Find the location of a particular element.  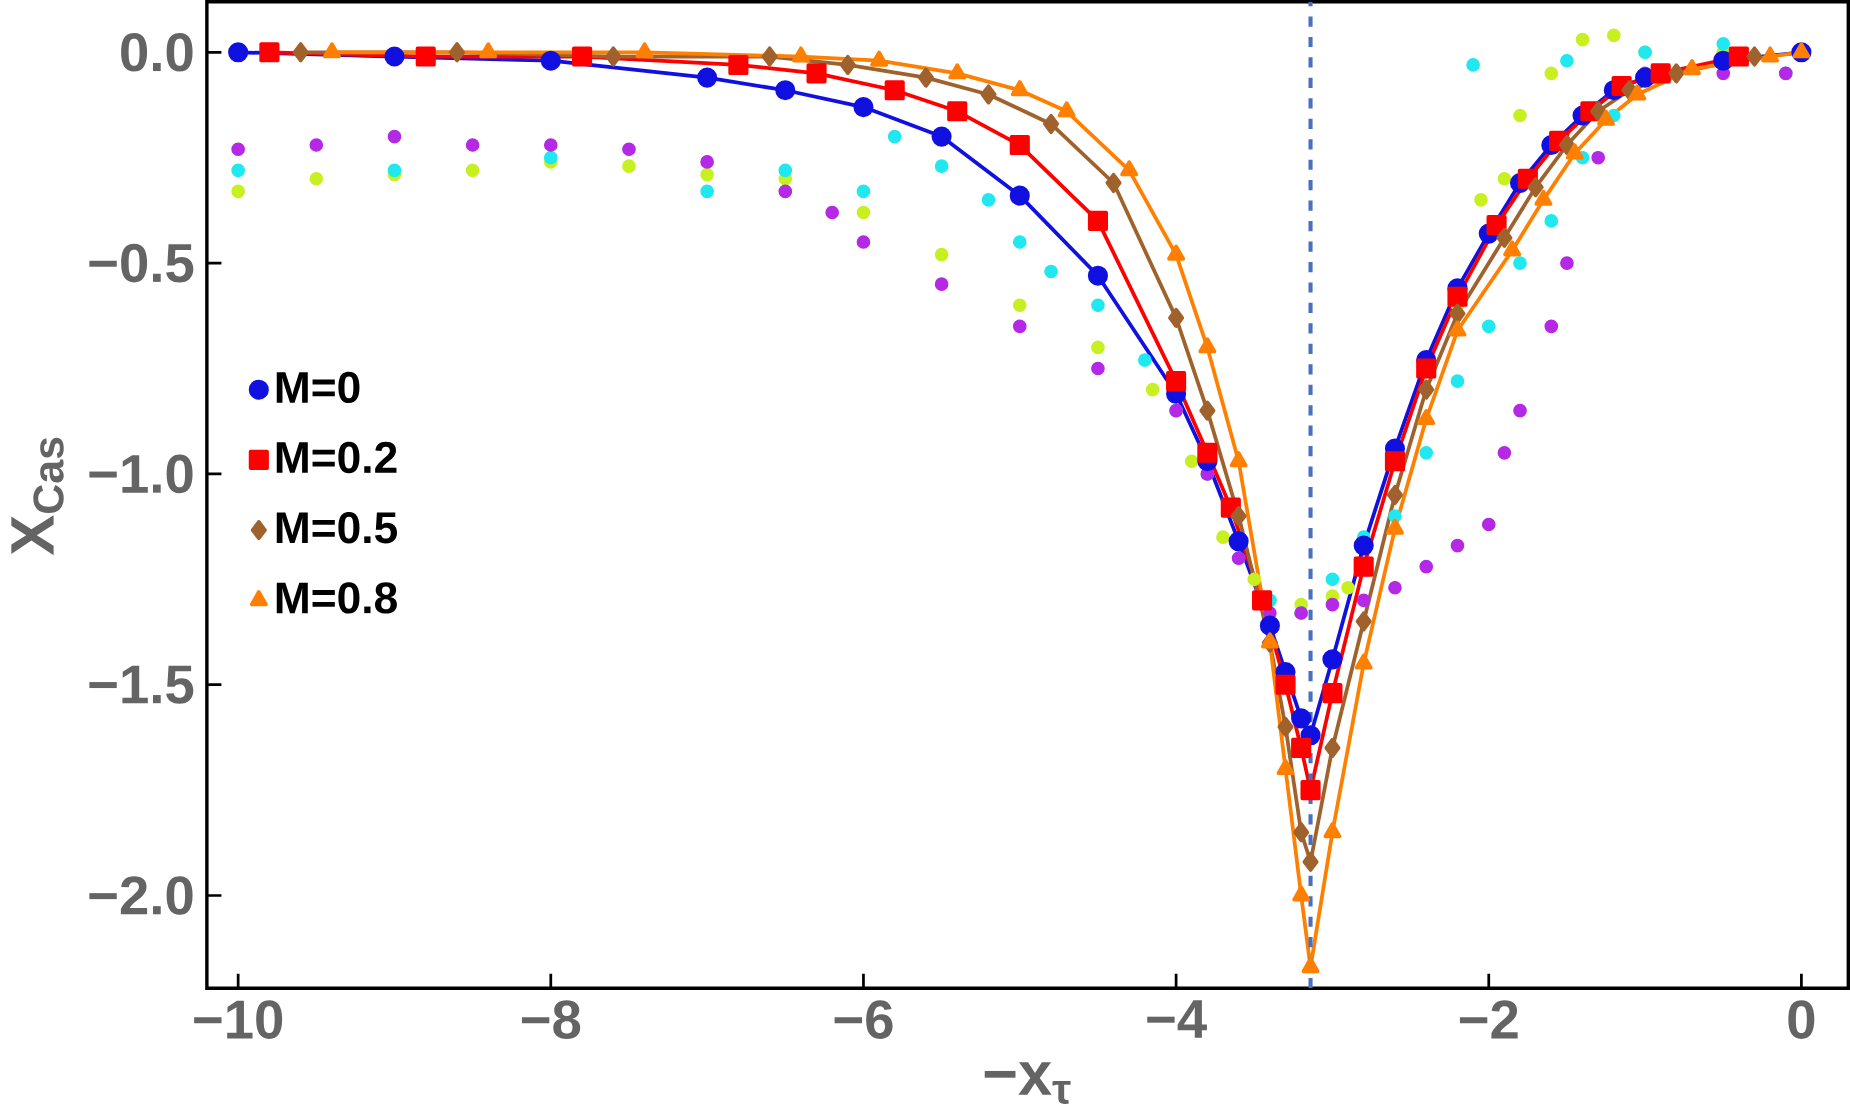

y-axis-title: X$_{Cas}$ is located at coordinates (37, 496).